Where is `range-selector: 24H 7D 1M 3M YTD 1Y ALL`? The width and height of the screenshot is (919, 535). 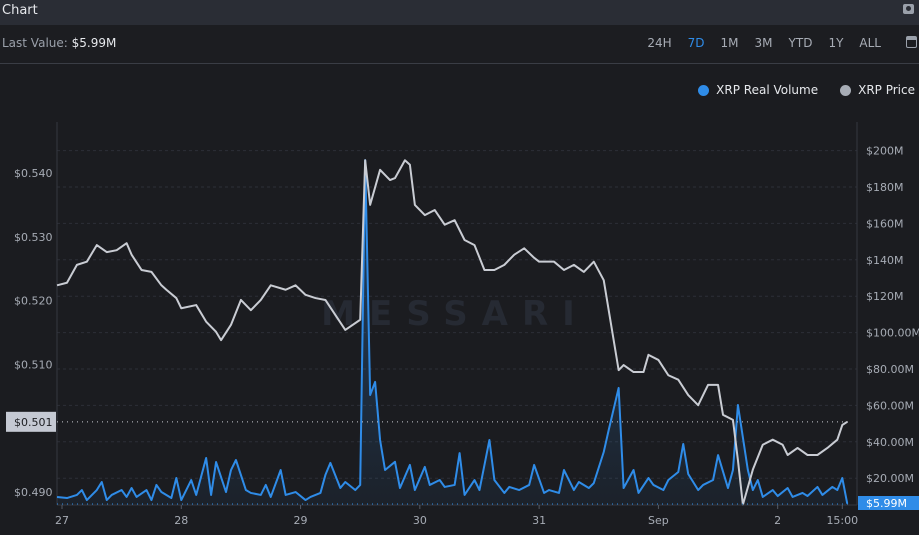 range-selector: 24H 7D 1M 3M YTD 1Y ALL is located at coordinates (764, 43).